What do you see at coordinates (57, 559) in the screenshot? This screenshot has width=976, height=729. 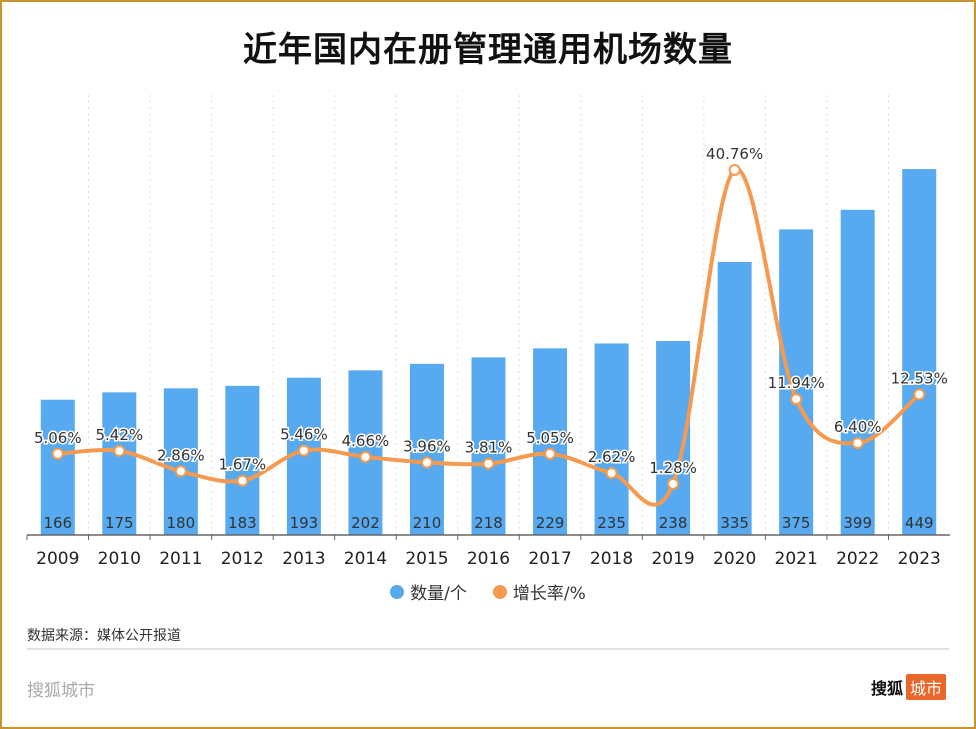 I see `x-tick-label: 2009` at bounding box center [57, 559].